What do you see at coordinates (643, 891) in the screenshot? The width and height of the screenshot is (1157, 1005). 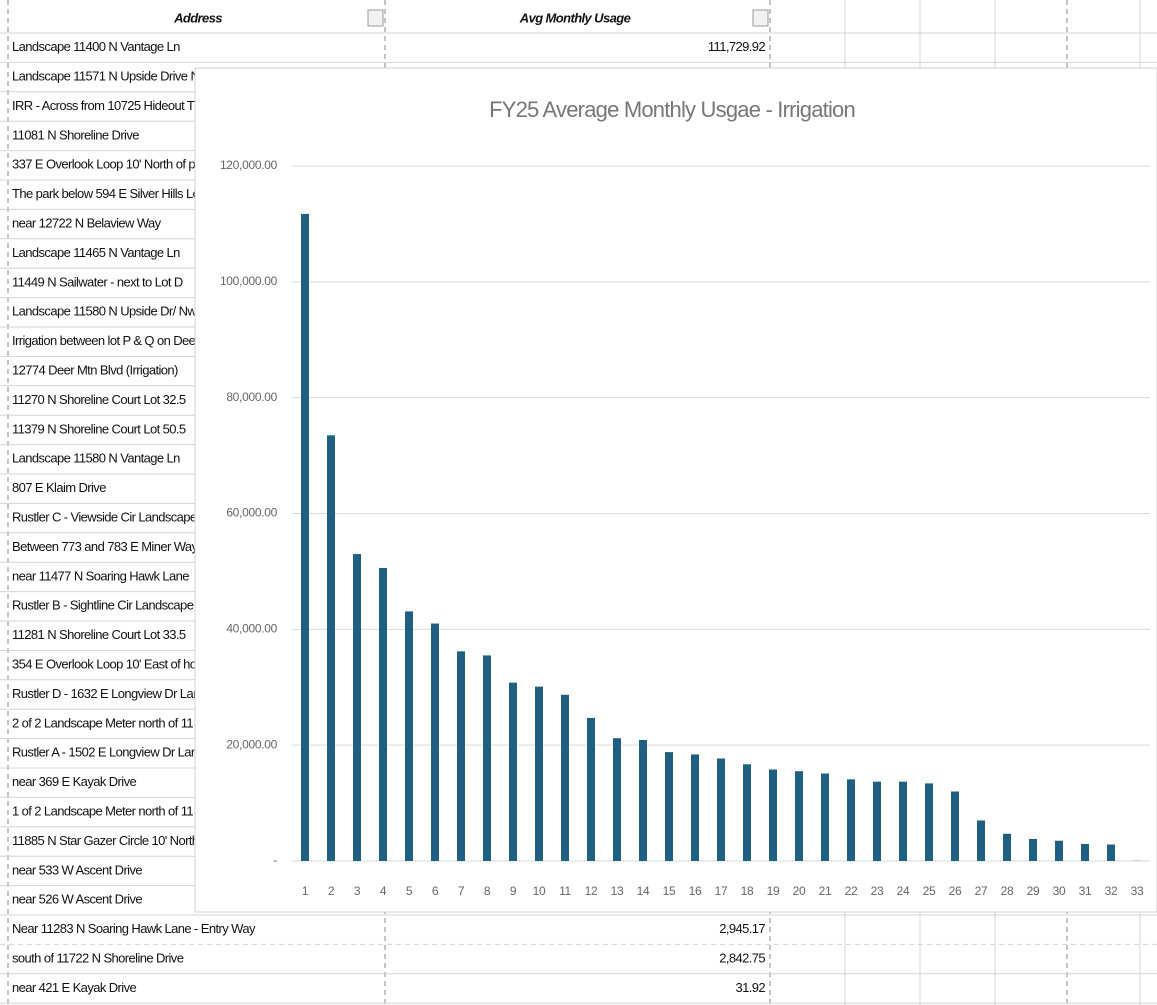 I see `x-tick-label: 14` at bounding box center [643, 891].